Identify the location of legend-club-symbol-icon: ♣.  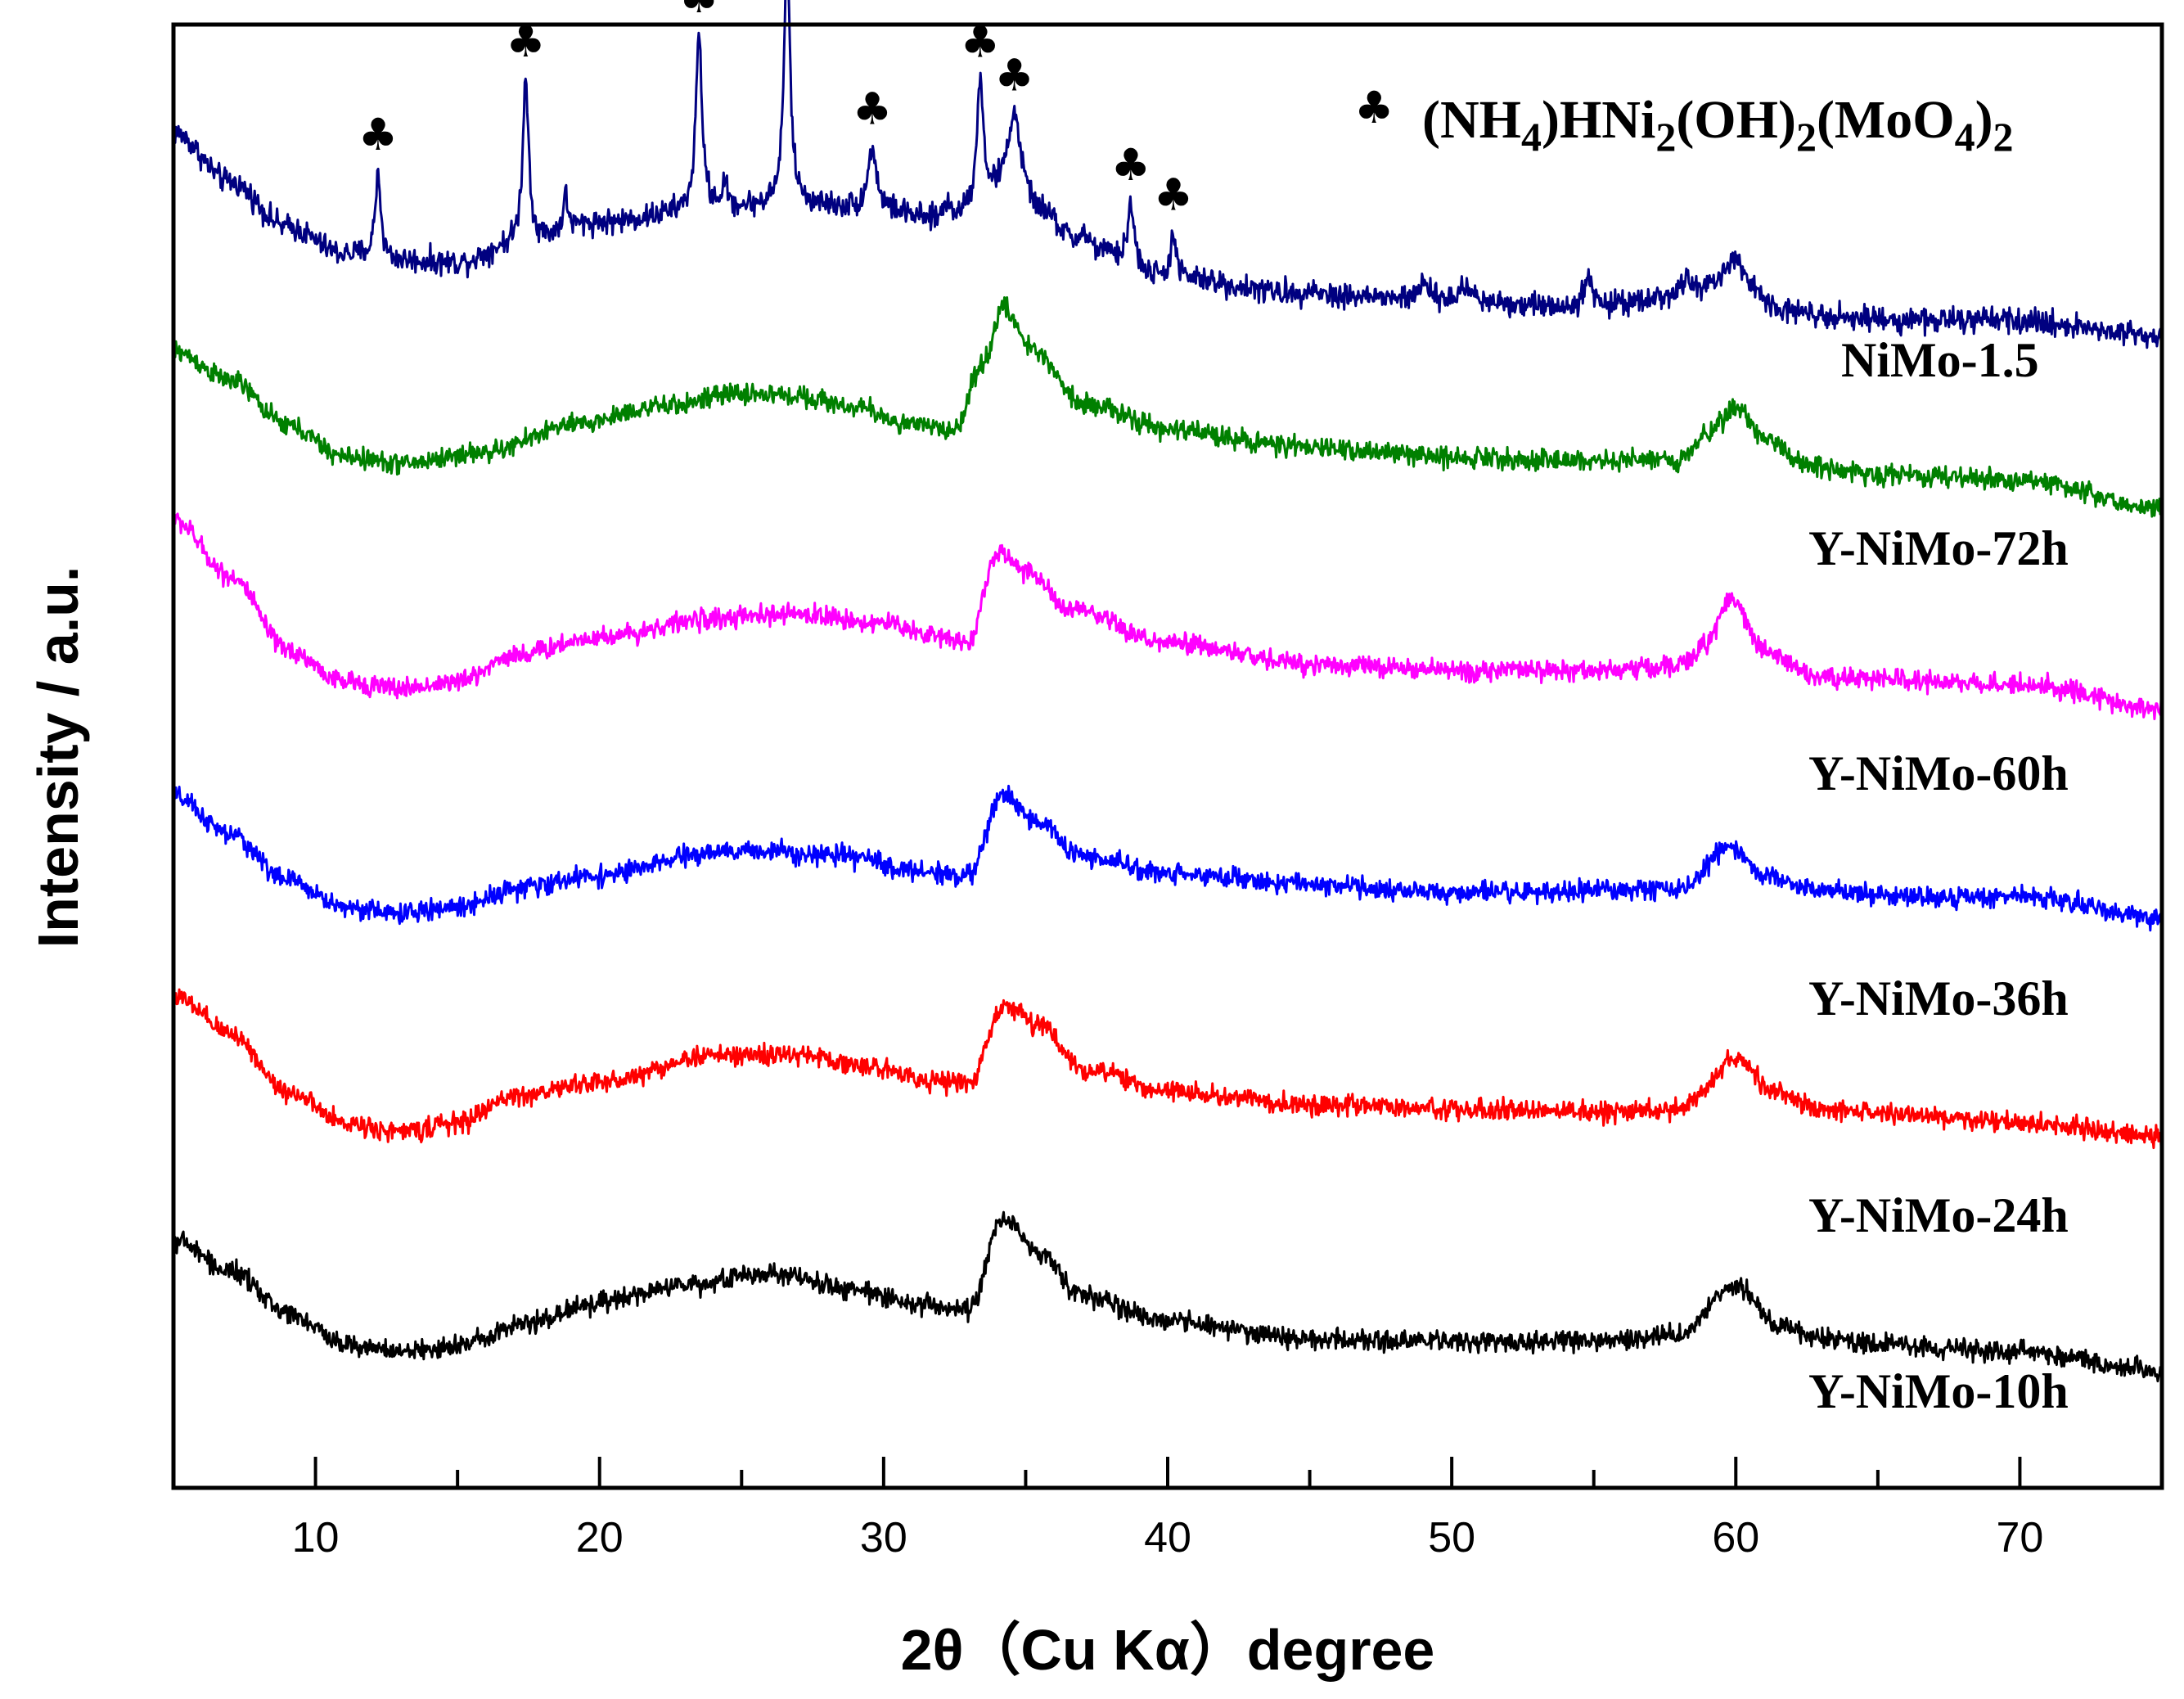
(1374, 108).